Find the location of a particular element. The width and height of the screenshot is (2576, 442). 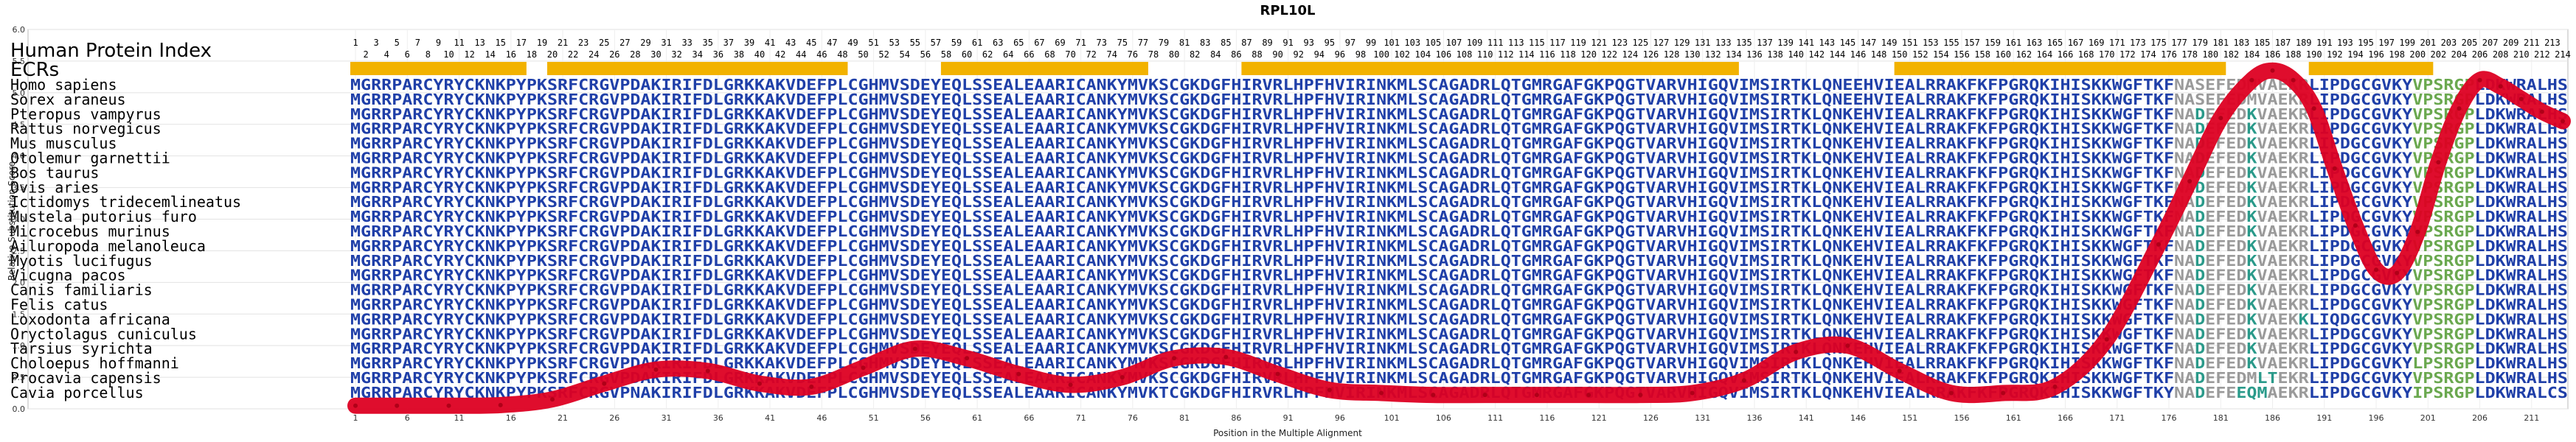

human-index-number: 79 is located at coordinates (1164, 43).